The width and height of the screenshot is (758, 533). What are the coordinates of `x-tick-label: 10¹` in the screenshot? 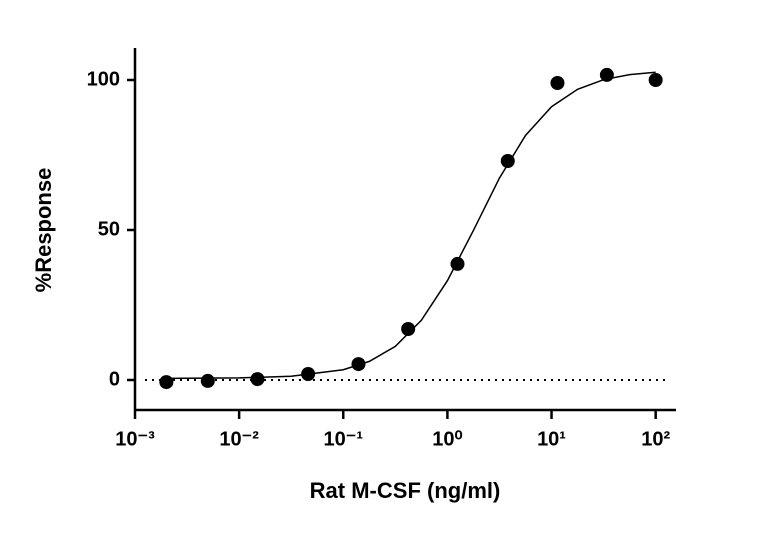 It's located at (551, 439).